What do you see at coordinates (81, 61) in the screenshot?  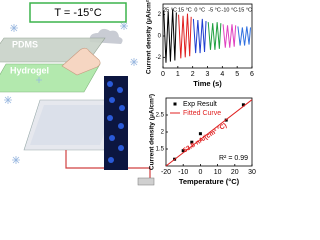 I see `hand` at bounding box center [81, 61].